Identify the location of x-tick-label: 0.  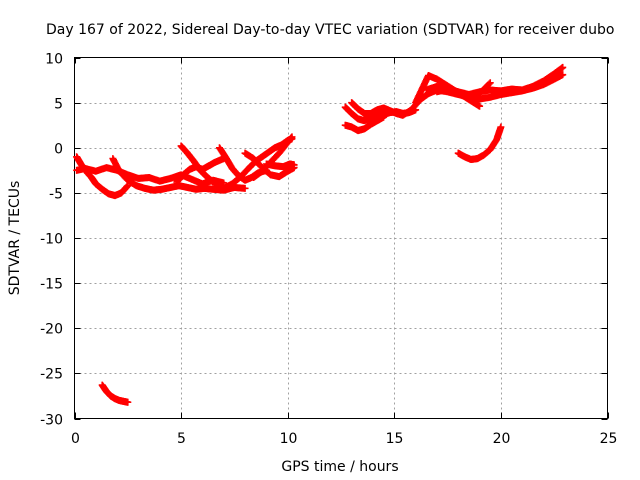
(75, 439).